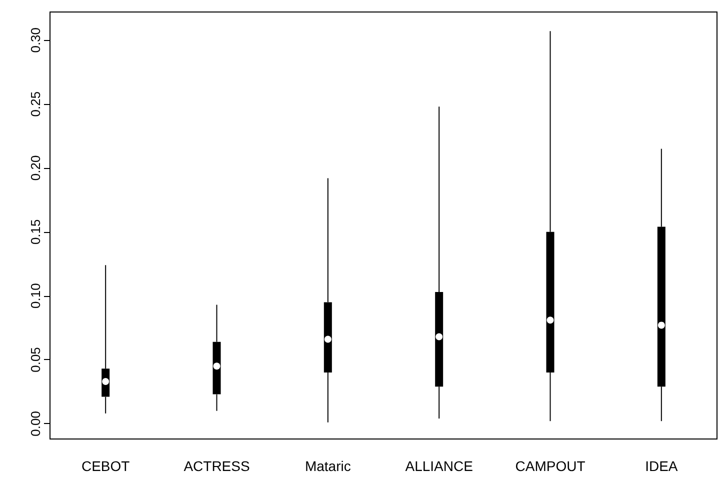 This screenshot has height=477, width=721. Describe the element at coordinates (661, 466) in the screenshot. I see `x-tick-label: IDEA` at that location.